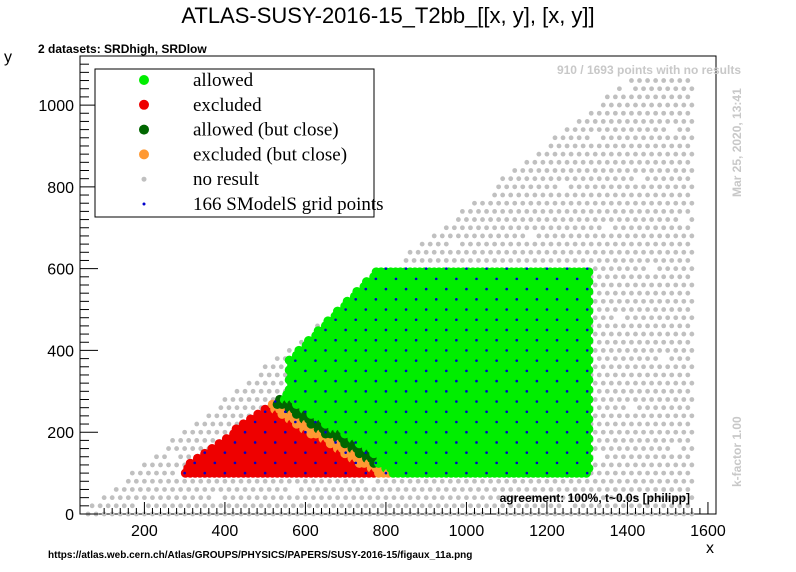  What do you see at coordinates (8, 57) in the screenshot?
I see `y-axis-label: y` at bounding box center [8, 57].